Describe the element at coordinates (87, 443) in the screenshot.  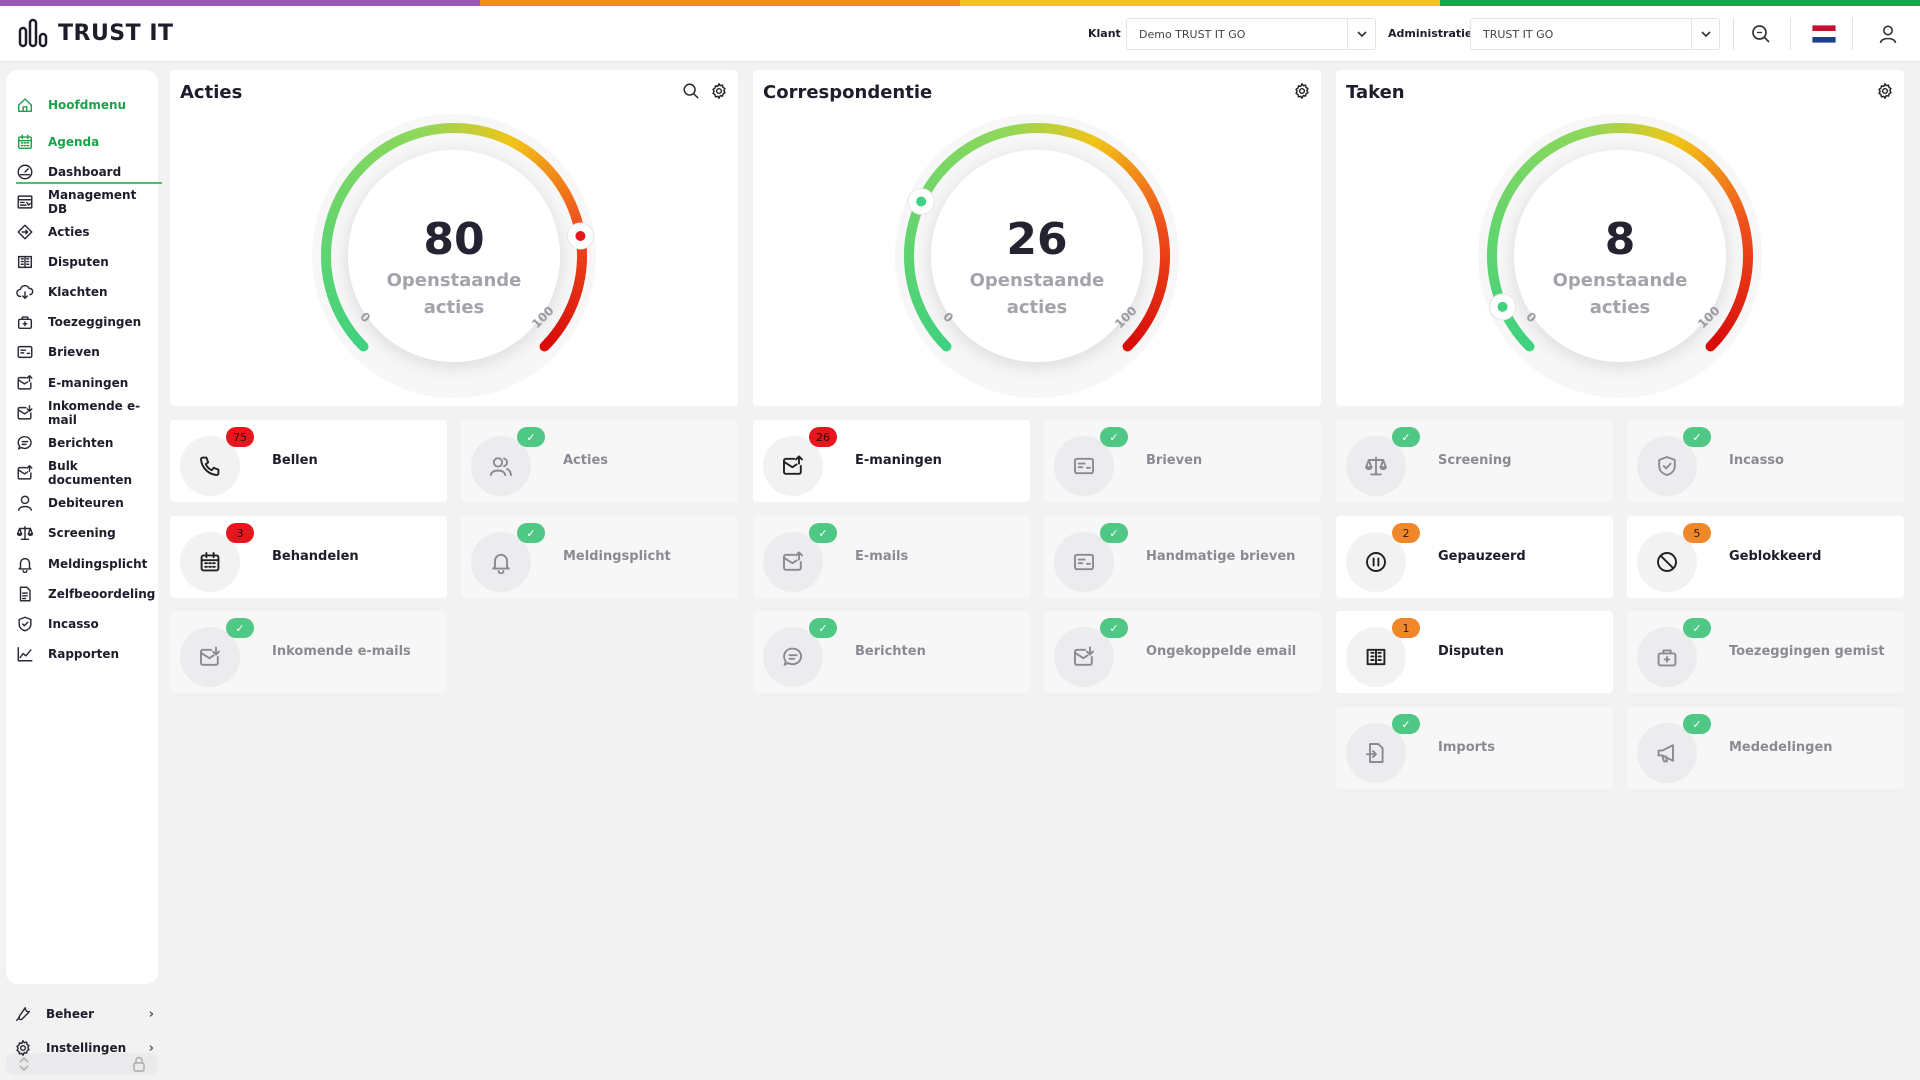
I see `sidebar-item-berichten: Berichten` at that location.